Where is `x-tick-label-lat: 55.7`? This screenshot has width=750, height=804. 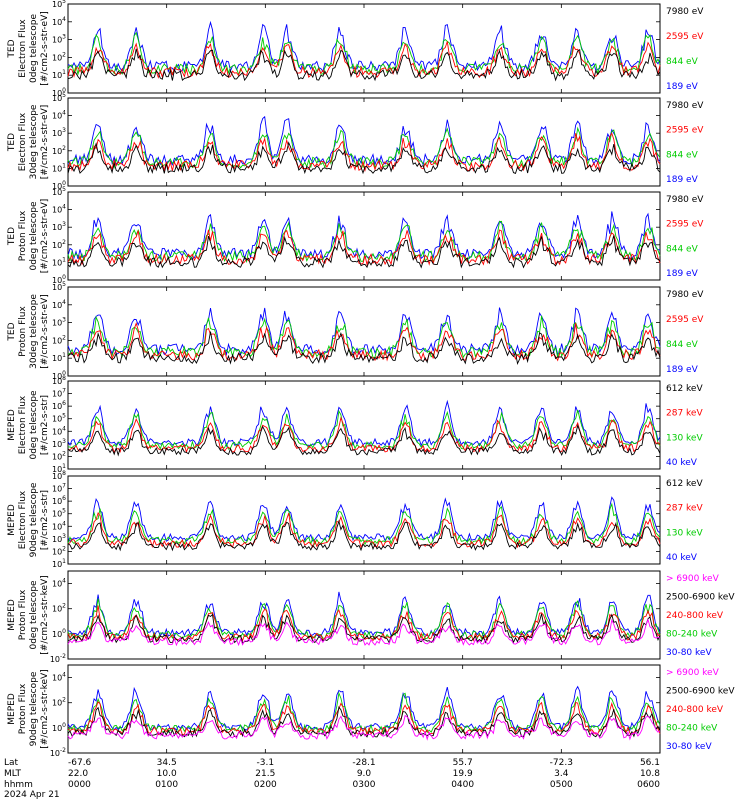
x-tick-label-lat: 55.7 is located at coordinates (463, 763).